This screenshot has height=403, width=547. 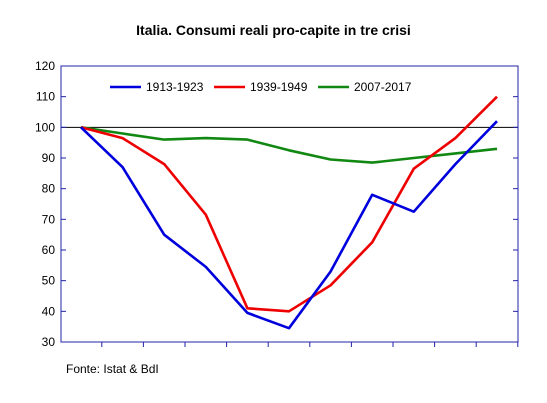 What do you see at coordinates (279, 87) in the screenshot?
I see `legend-label: 1939-1949` at bounding box center [279, 87].